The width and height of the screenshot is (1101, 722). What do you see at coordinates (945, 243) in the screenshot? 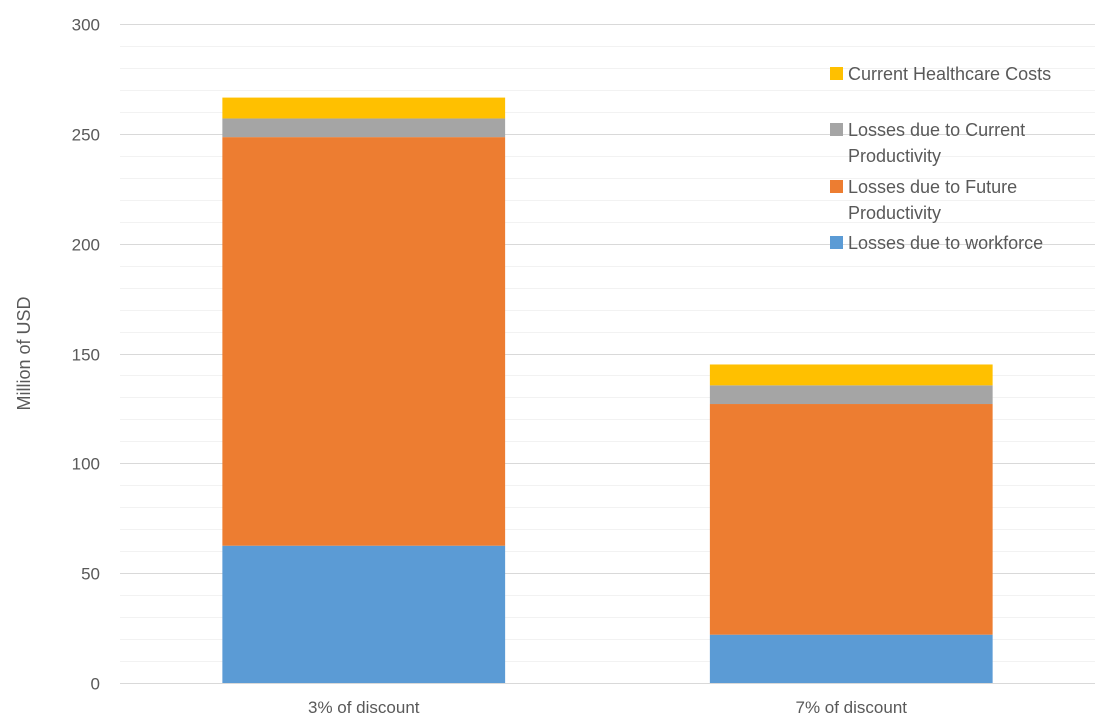
I see `legend-label: Losses due to workforce` at bounding box center [945, 243].